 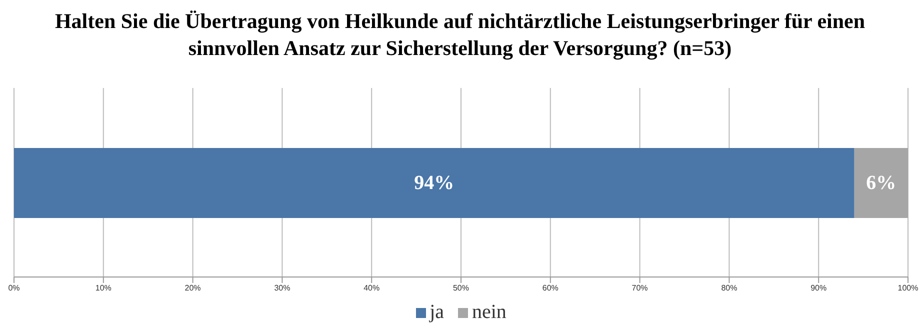 What do you see at coordinates (640, 288) in the screenshot?
I see `x-tick-label: 70%` at bounding box center [640, 288].